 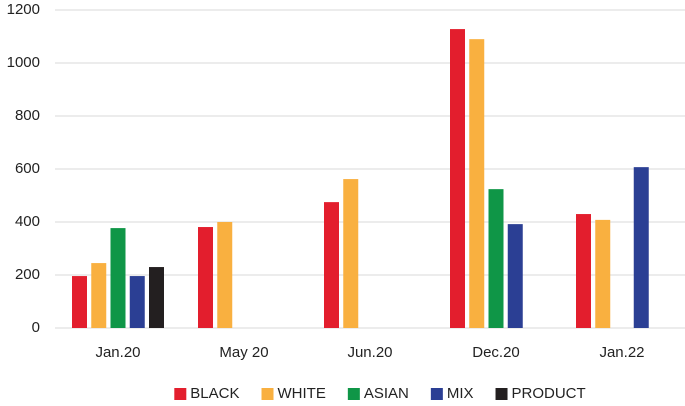 I want to click on x-tick-label: Jan.22, so click(x=621, y=352).